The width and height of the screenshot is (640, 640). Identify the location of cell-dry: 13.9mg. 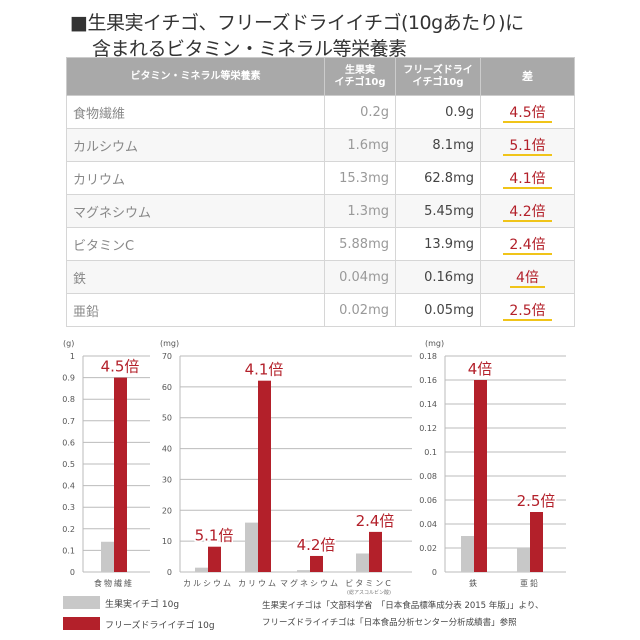
(438, 244).